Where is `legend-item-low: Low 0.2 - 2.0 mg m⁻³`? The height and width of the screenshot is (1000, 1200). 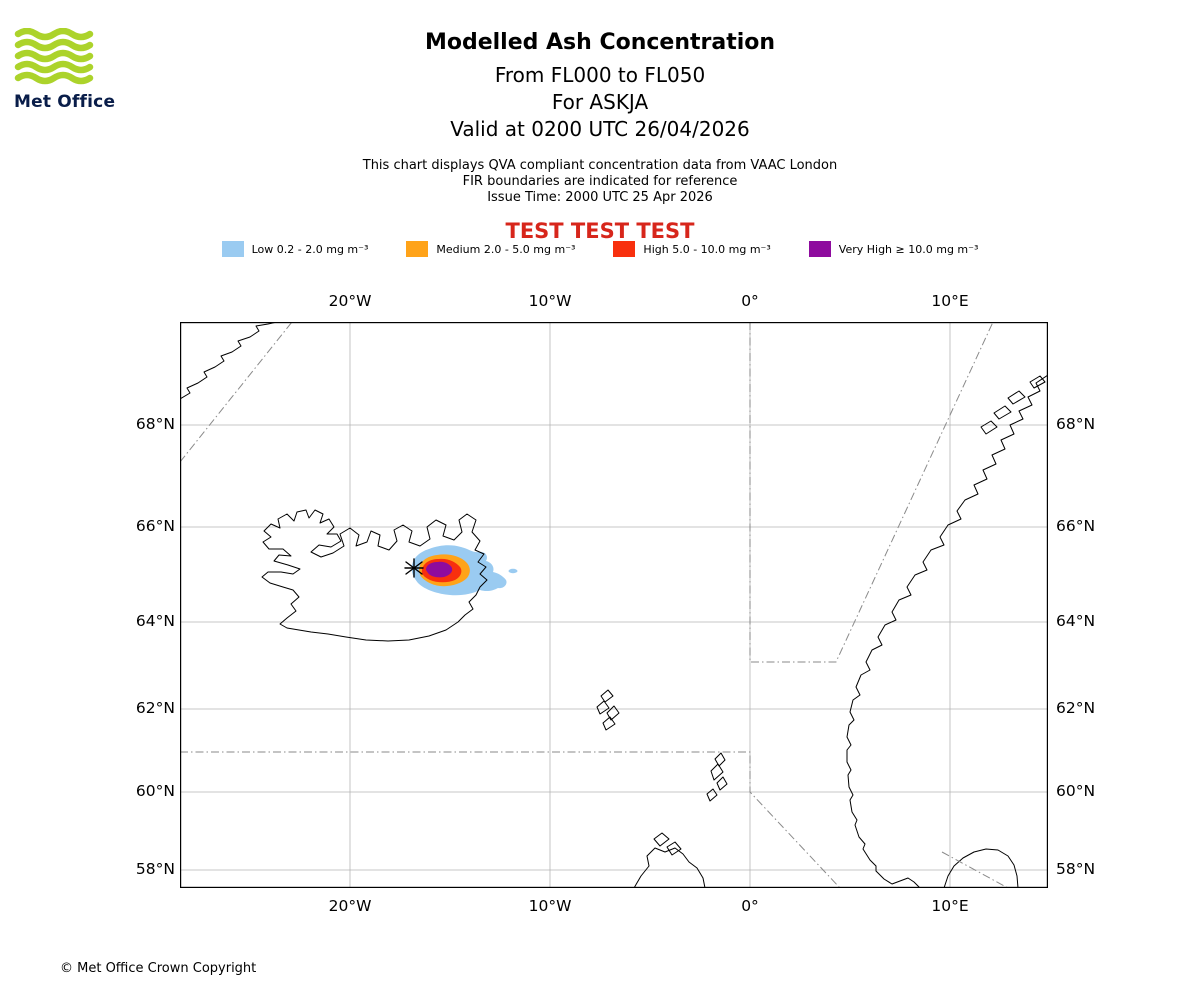 legend-item-low: Low 0.2 - 2.0 mg m⁻³ is located at coordinates (295, 249).